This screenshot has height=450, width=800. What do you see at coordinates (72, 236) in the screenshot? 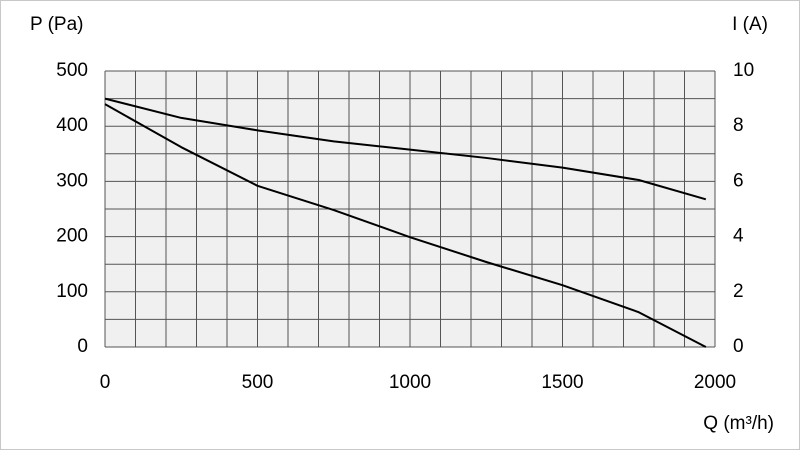
I see `y-tick-label: 200` at bounding box center [72, 236].